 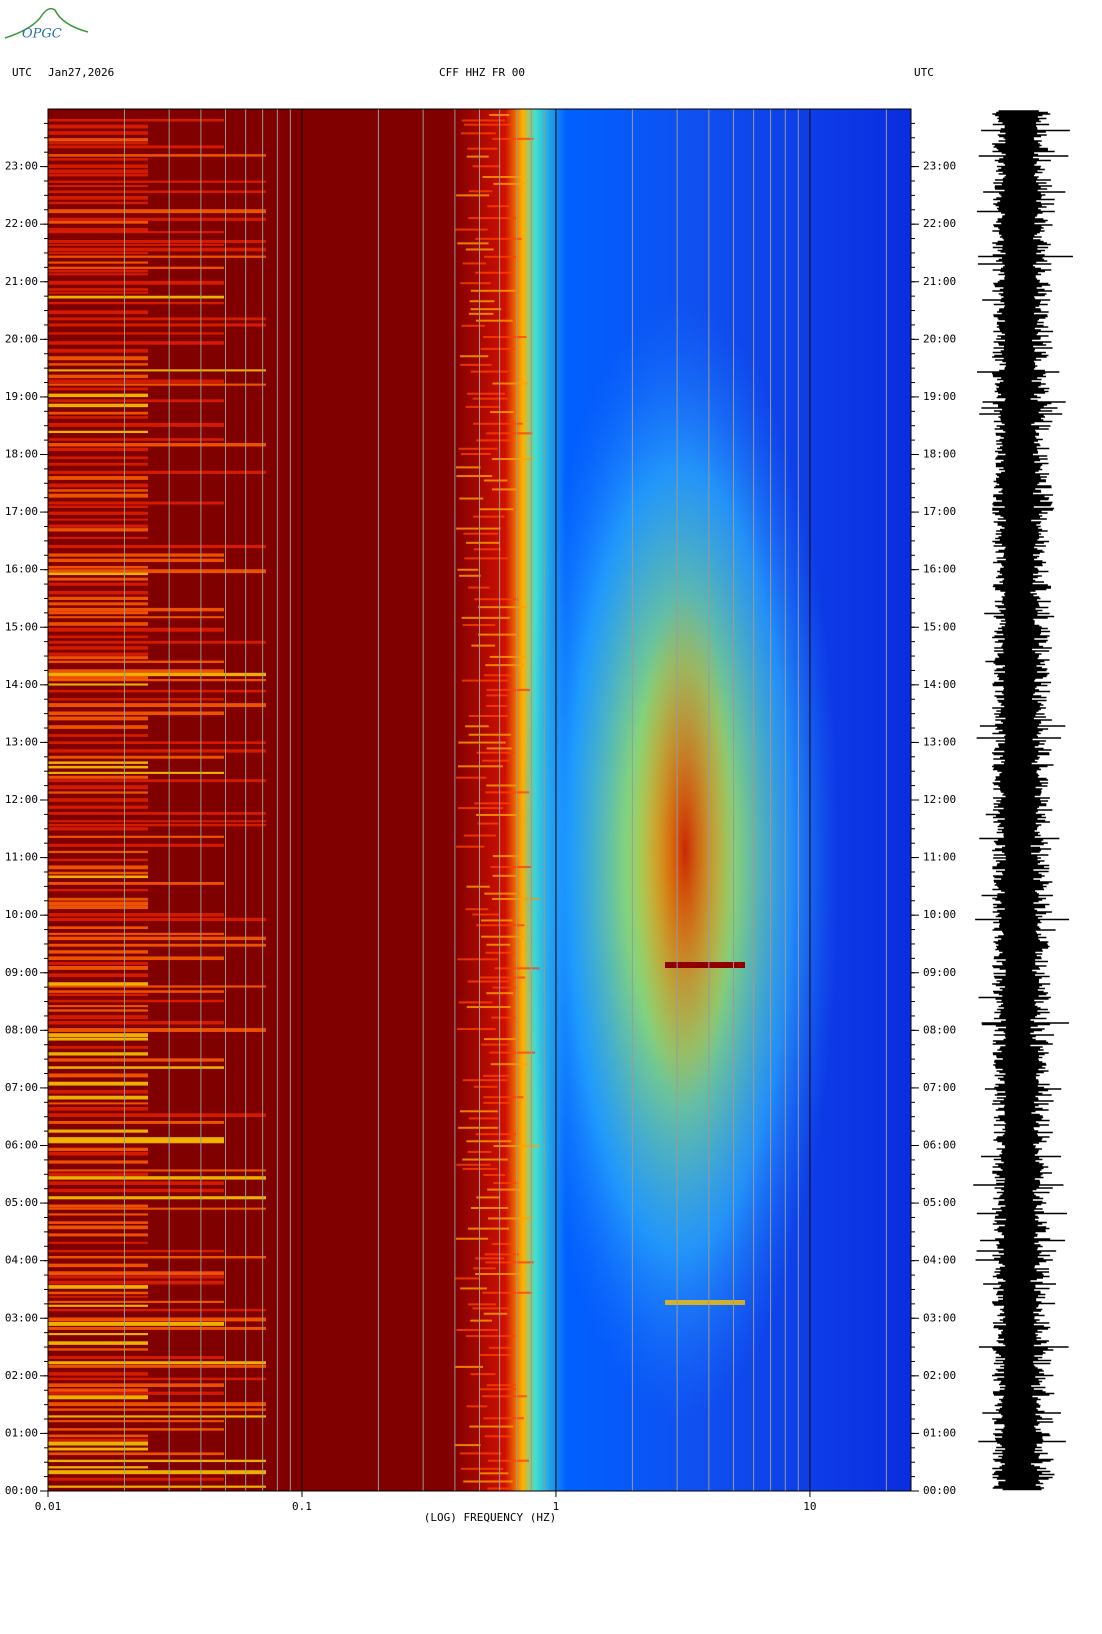 What do you see at coordinates (21, 281) in the screenshot?
I see `y-tick-label: 21:00` at bounding box center [21, 281].